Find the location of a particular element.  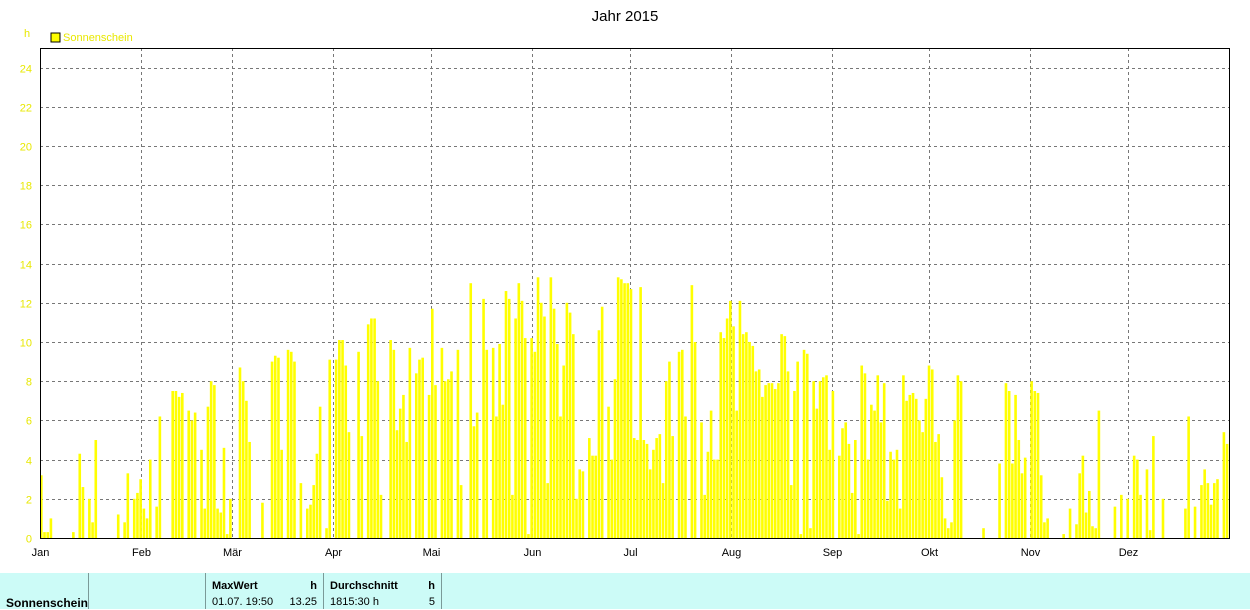

y-tick-label: 0 is located at coordinates (29, 540).